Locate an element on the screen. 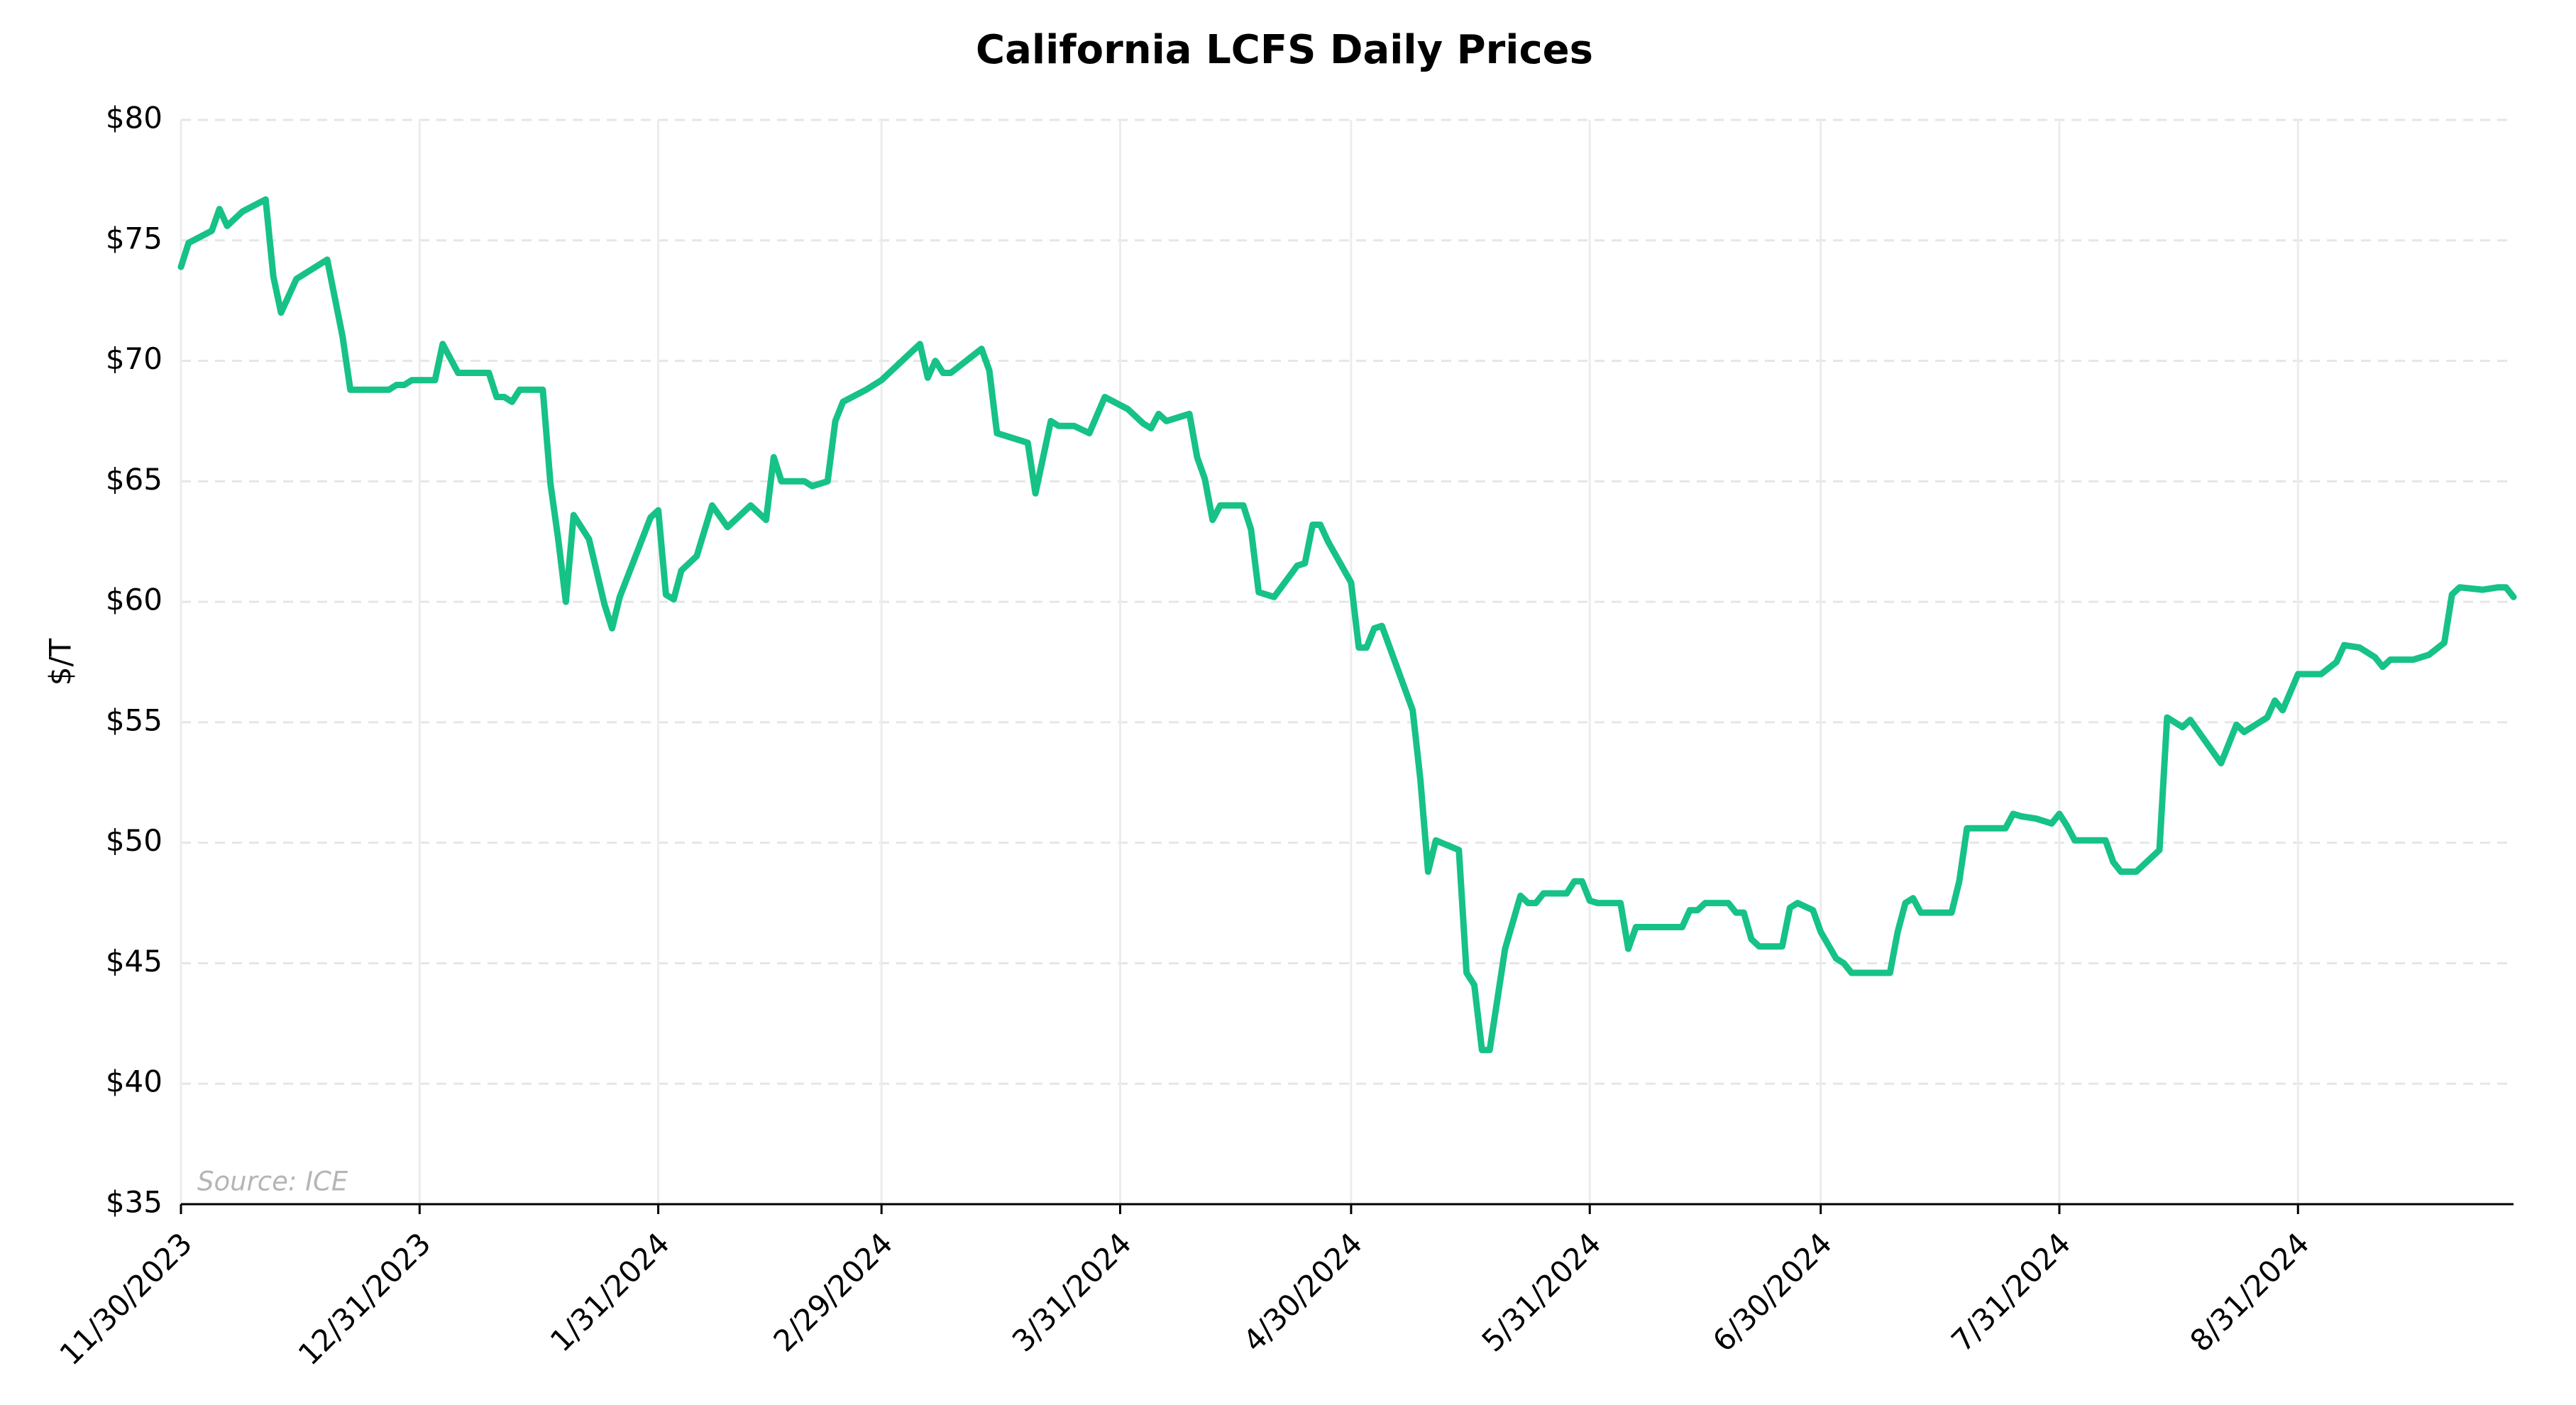  y-axis-label: $/T is located at coordinates (60, 661).